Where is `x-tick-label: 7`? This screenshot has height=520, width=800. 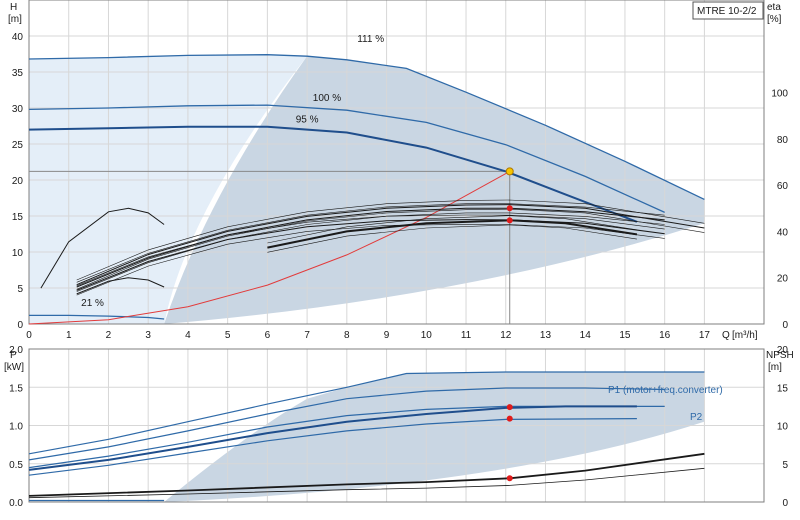
x-tick-label: 7 is located at coordinates (307, 335).